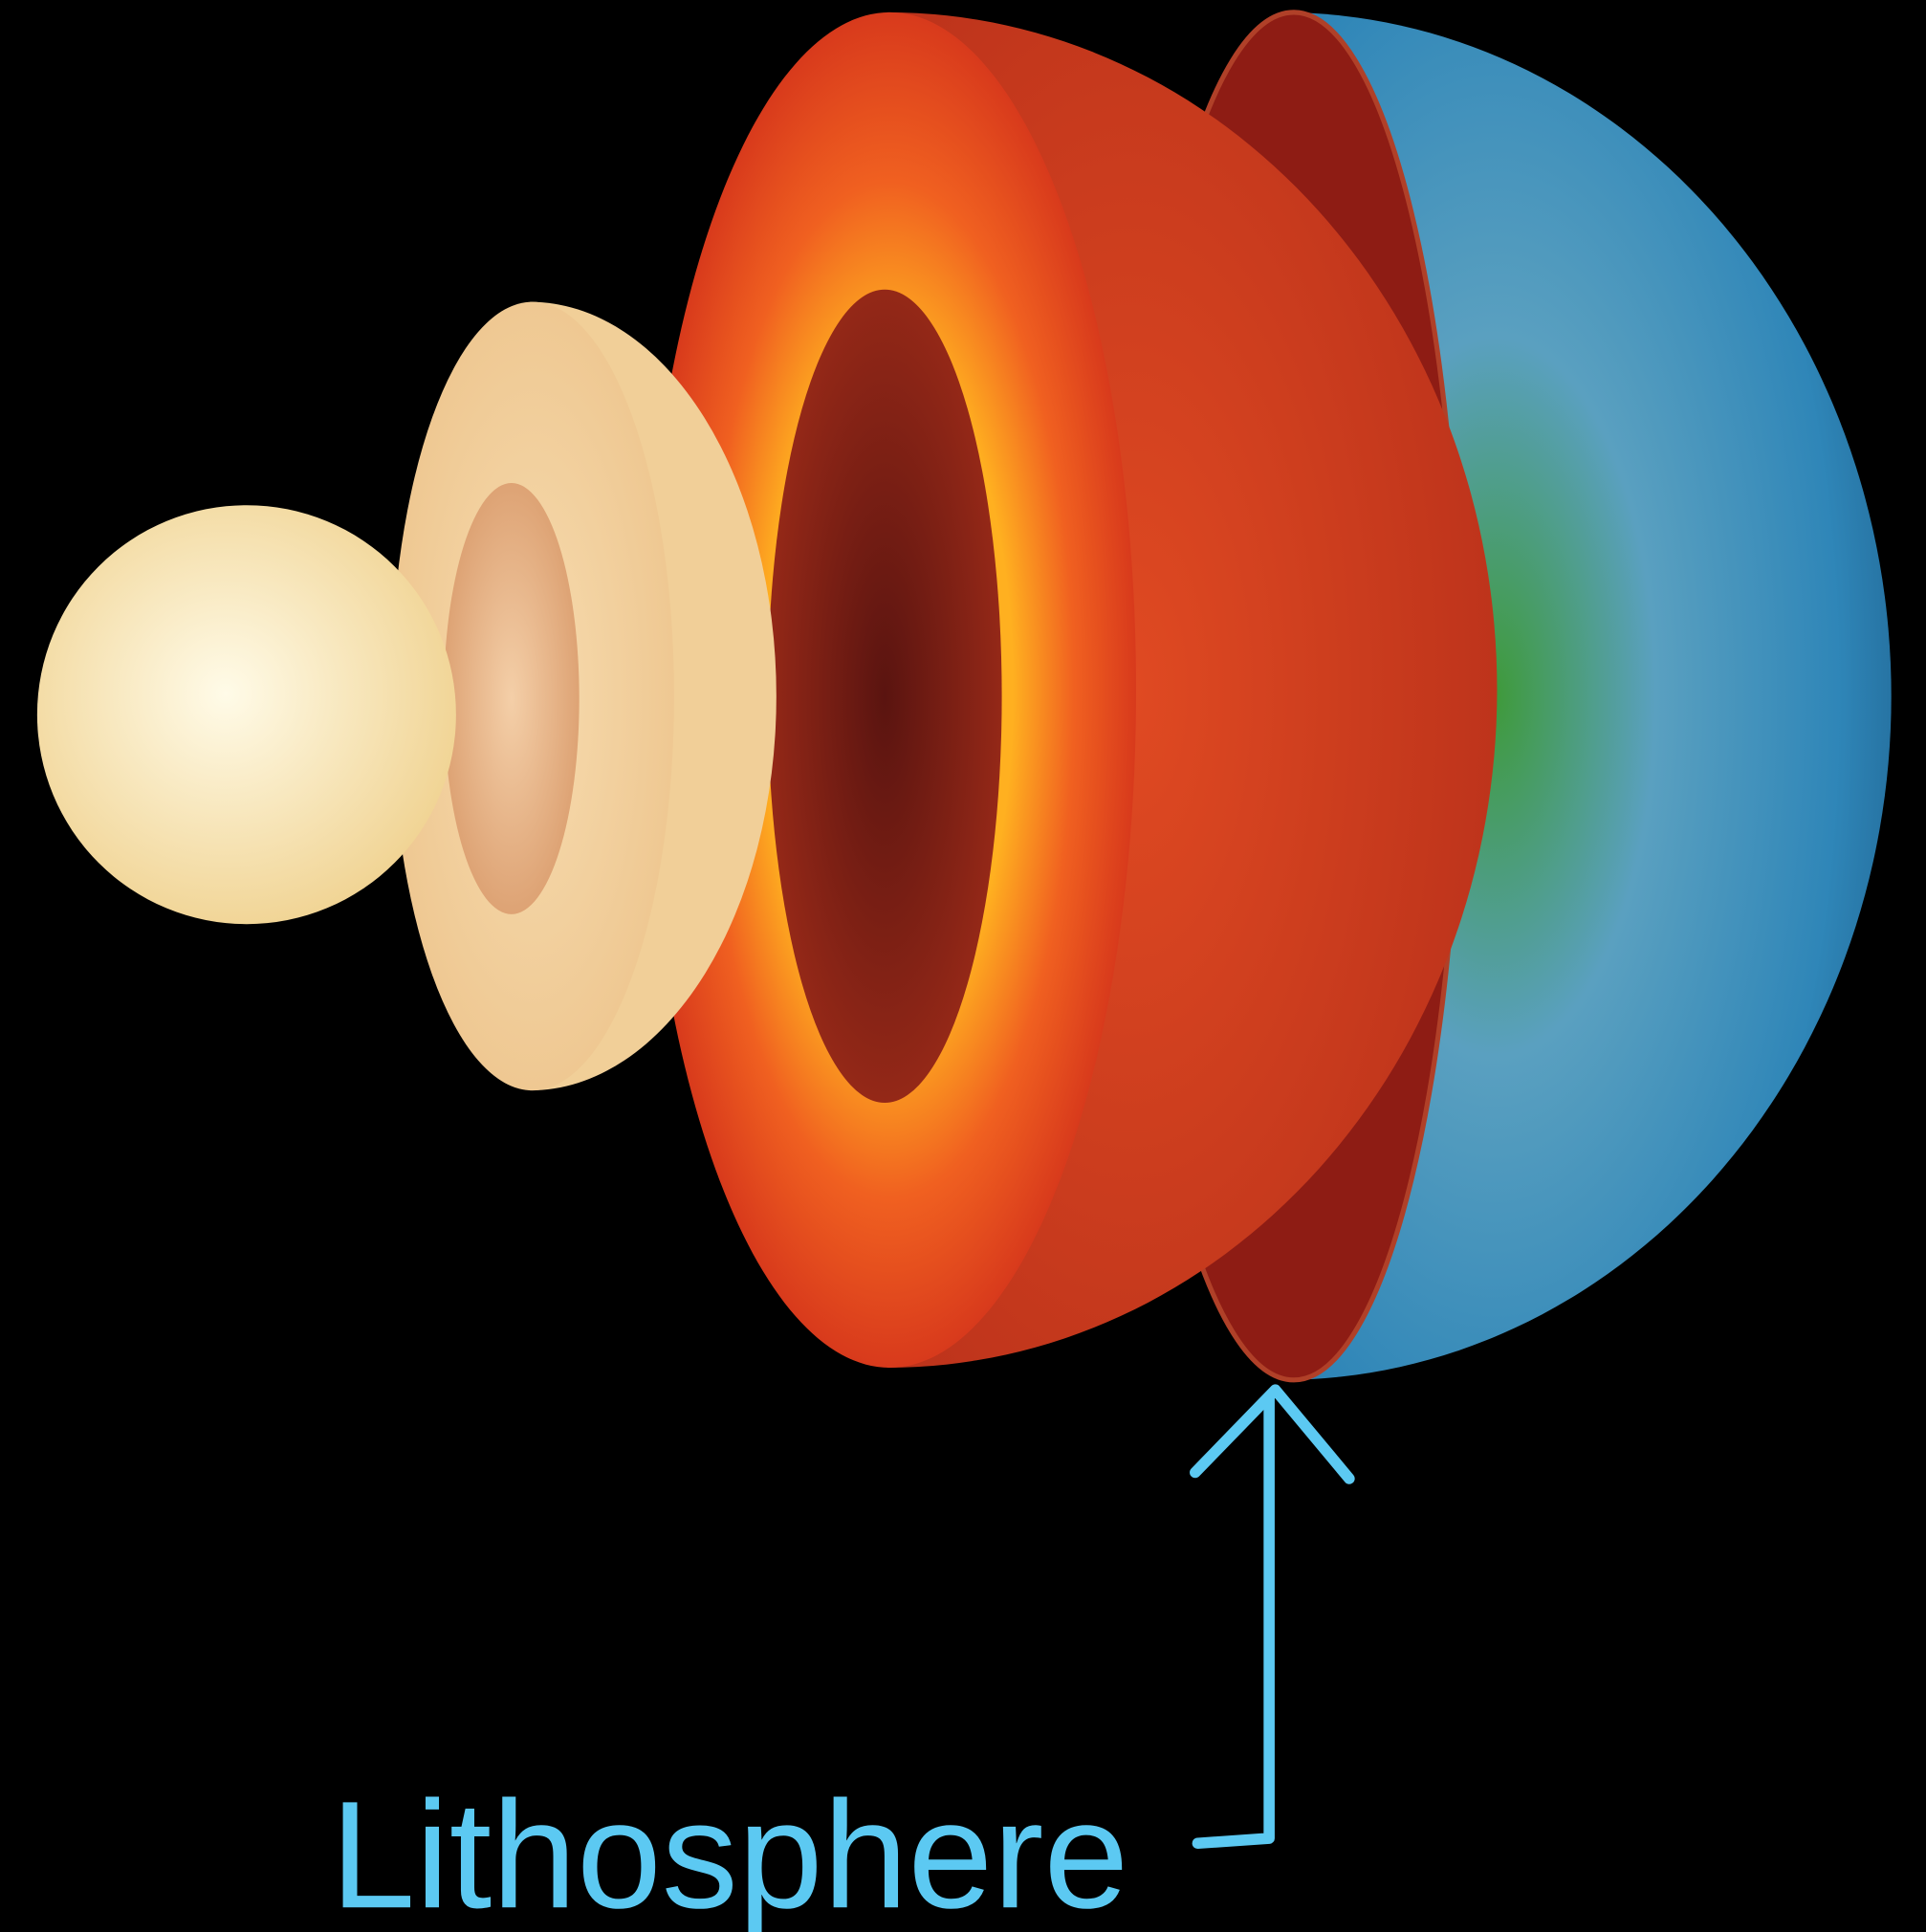  I want to click on mantle-hole, so click(884, 696).